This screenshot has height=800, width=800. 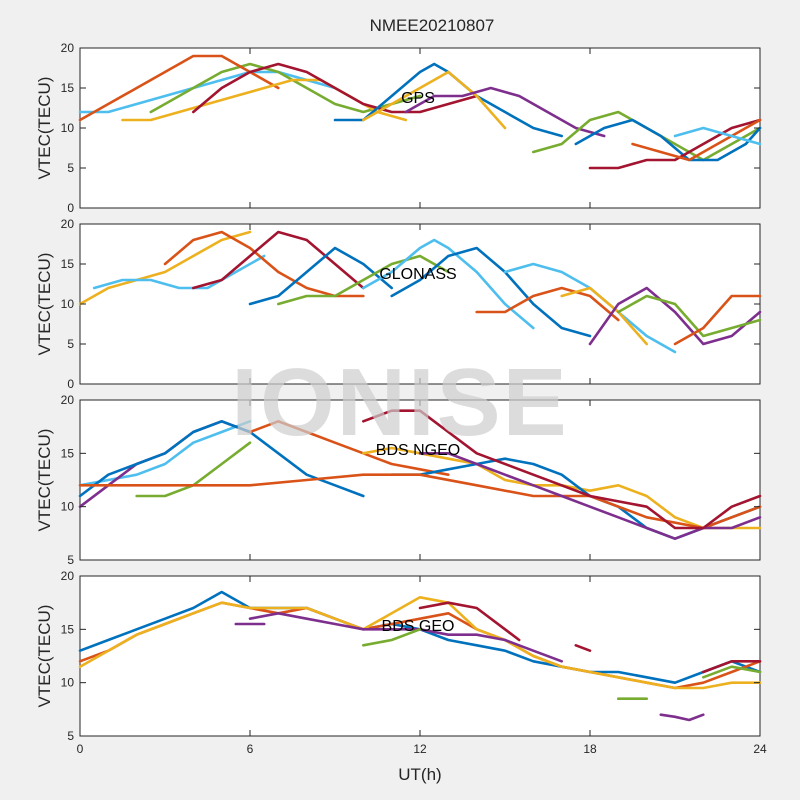 What do you see at coordinates (68, 507) in the screenshot?
I see `y-tick-label-2-1: 10` at bounding box center [68, 507].